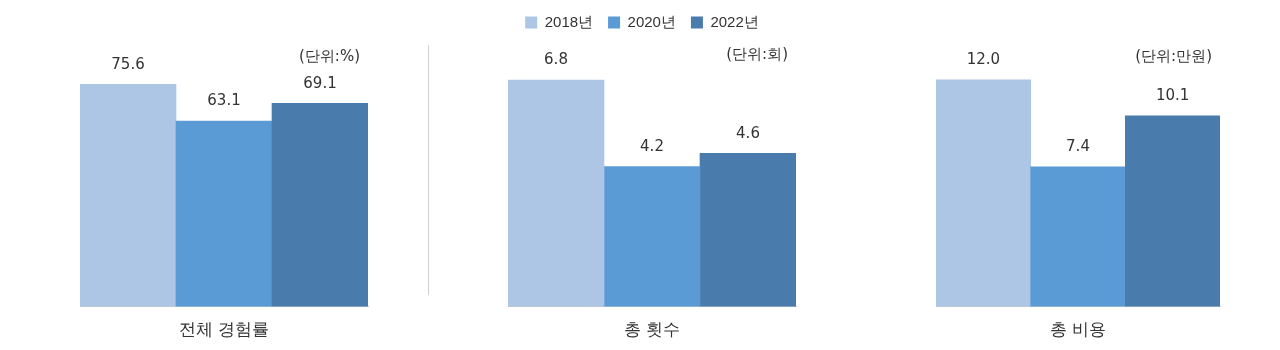  What do you see at coordinates (1078, 330) in the screenshot?
I see `x-axis-title: 총 비용` at bounding box center [1078, 330].